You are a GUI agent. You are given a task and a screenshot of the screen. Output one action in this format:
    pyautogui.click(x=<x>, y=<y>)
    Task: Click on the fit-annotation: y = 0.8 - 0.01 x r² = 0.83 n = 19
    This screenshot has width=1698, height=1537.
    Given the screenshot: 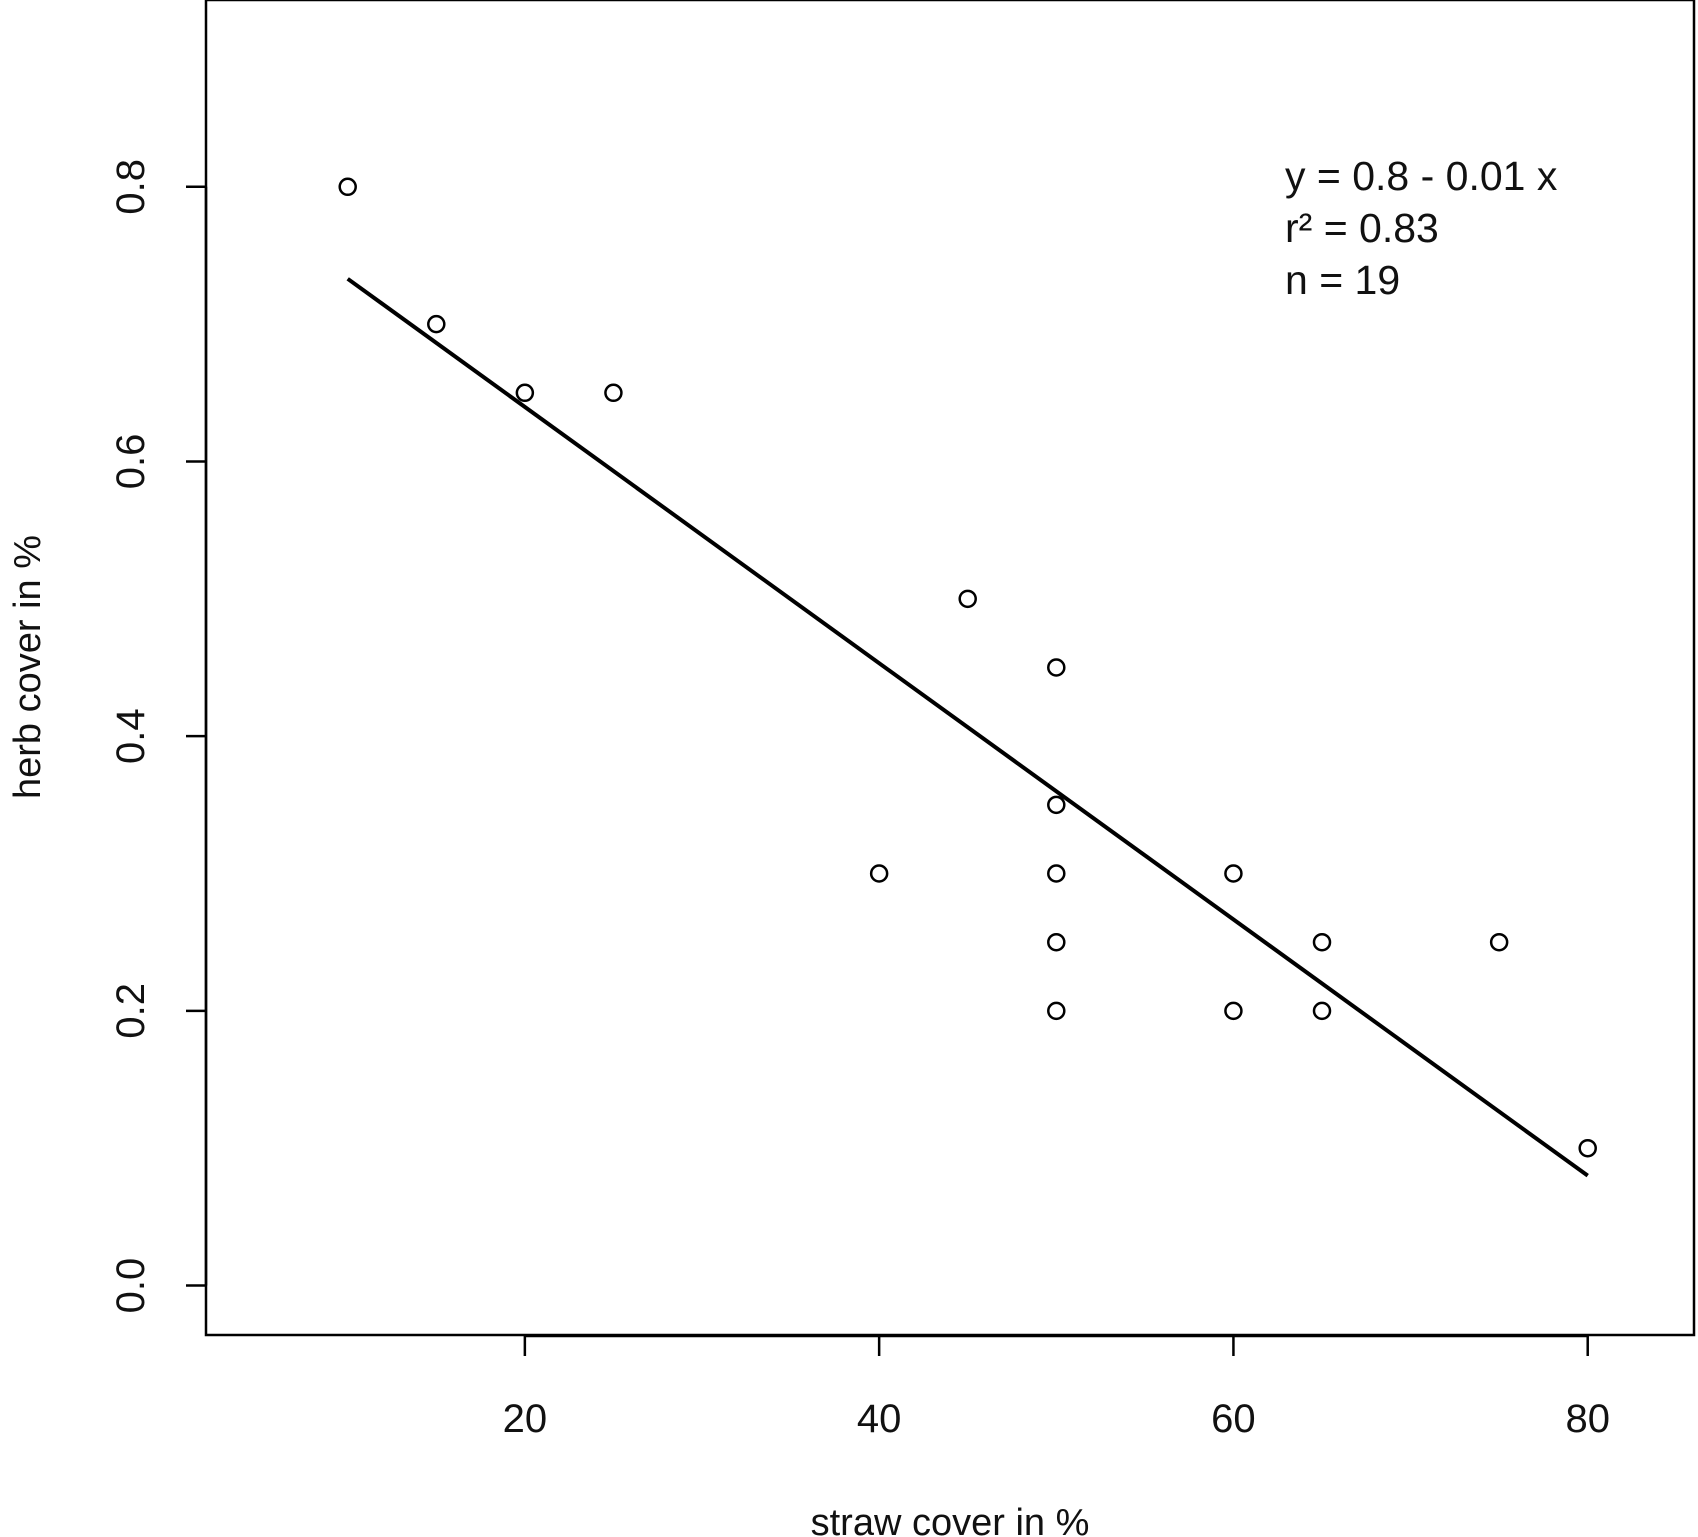 What is the action you would take?
    pyautogui.click(x=1421, y=228)
    